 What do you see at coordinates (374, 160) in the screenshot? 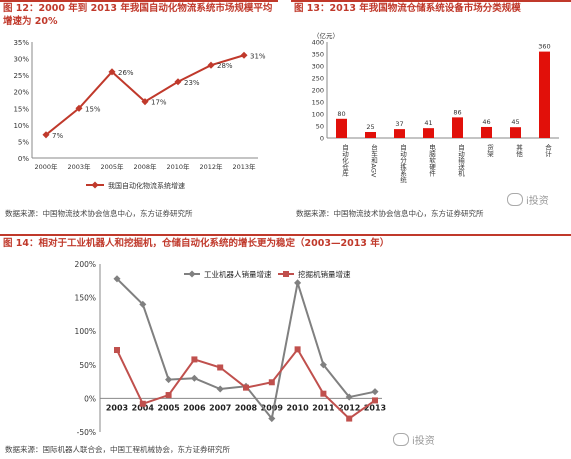
I see `x-tick-label: 台车和AGV` at bounding box center [374, 160].